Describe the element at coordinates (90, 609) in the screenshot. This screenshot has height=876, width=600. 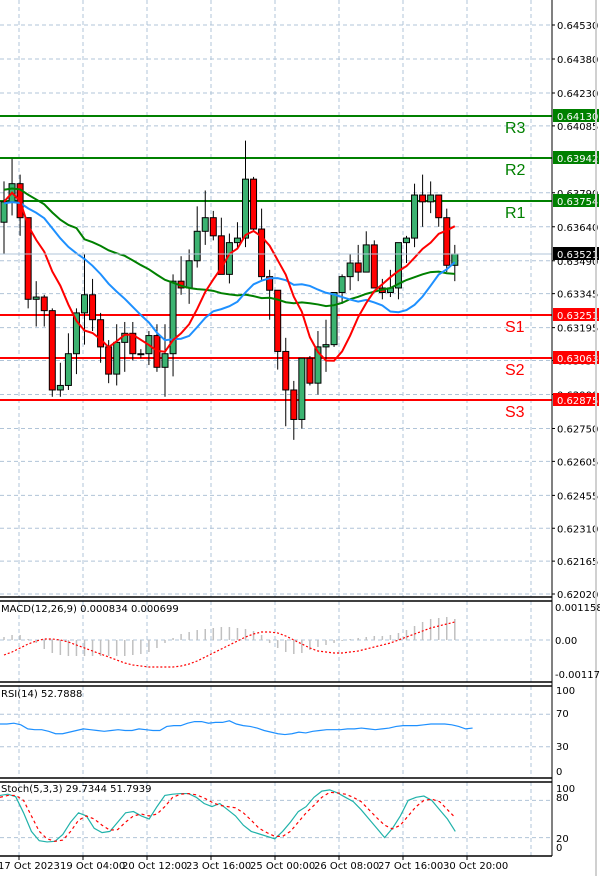
I see `macd-label: MACD(12,26,9) 0.000834 0.000699` at that location.